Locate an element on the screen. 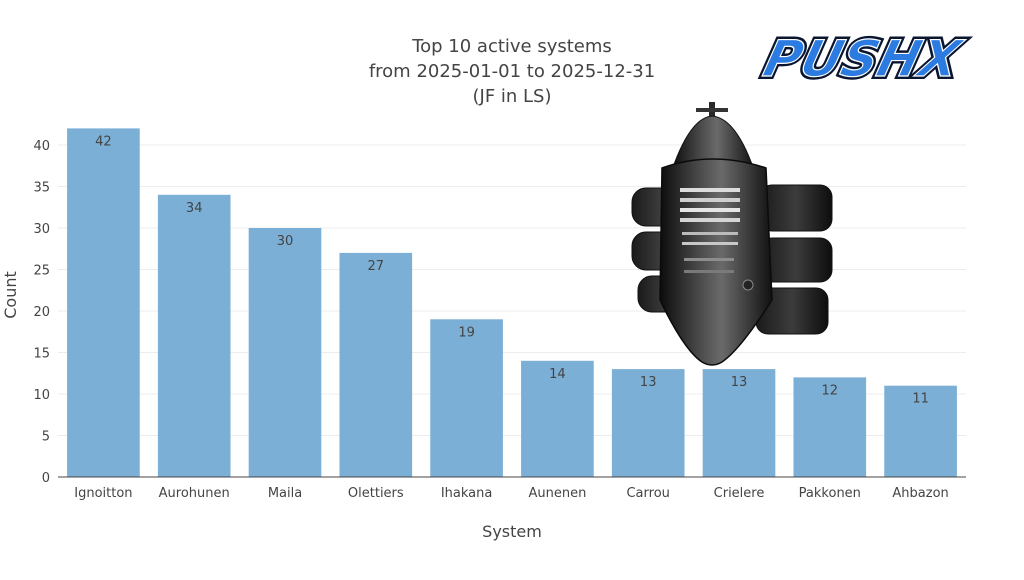  bar-value-label: 12 is located at coordinates (830, 390).